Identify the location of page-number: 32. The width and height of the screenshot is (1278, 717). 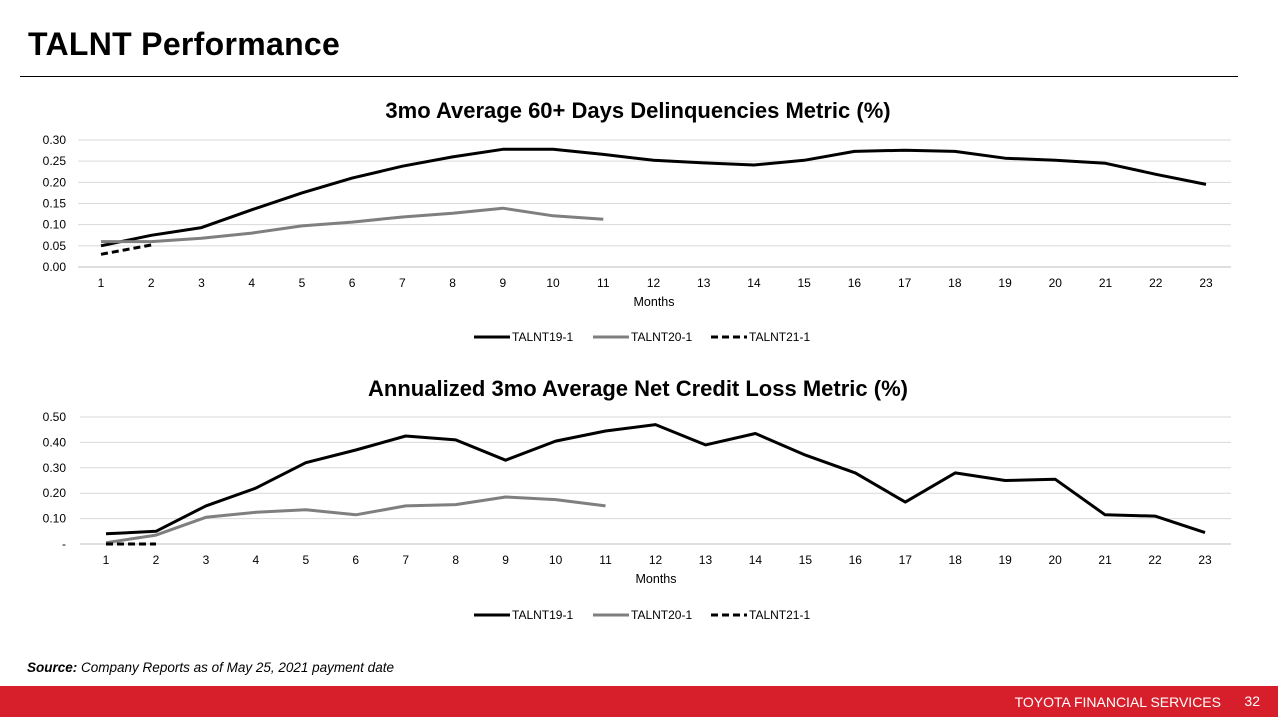
(1252, 701).